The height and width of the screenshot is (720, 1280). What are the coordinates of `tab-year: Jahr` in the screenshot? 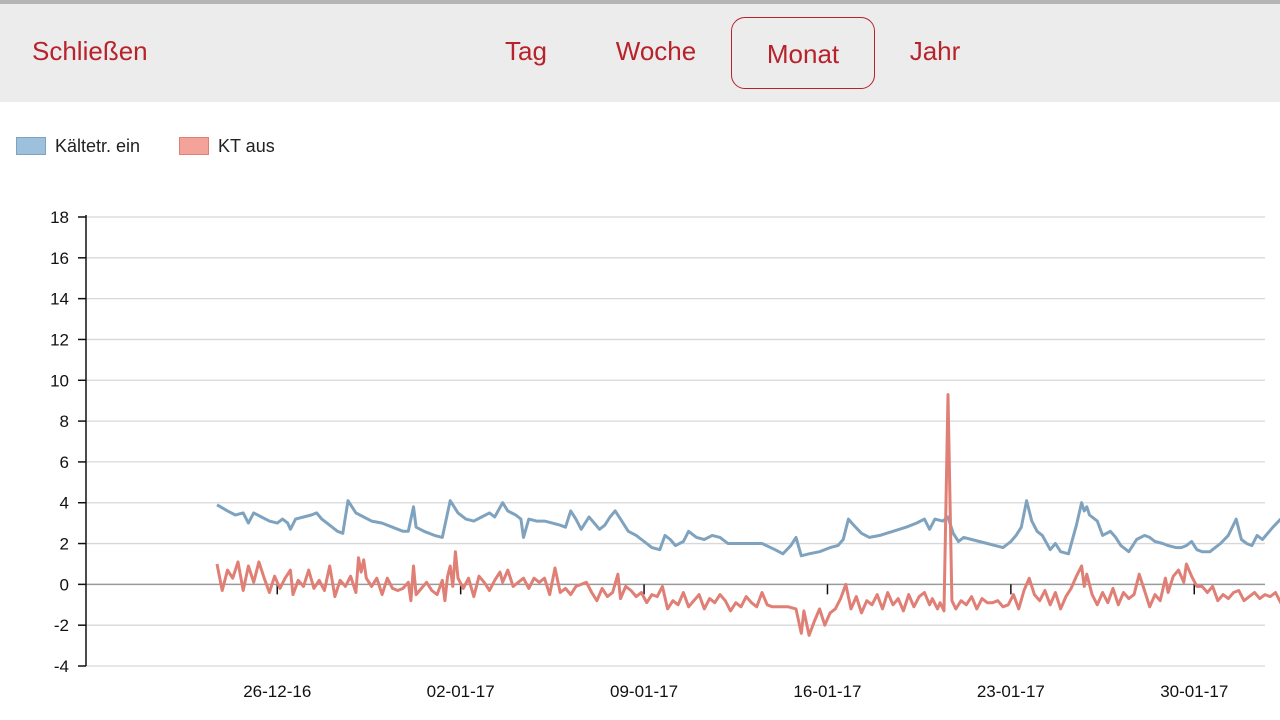 It's located at (935, 51).